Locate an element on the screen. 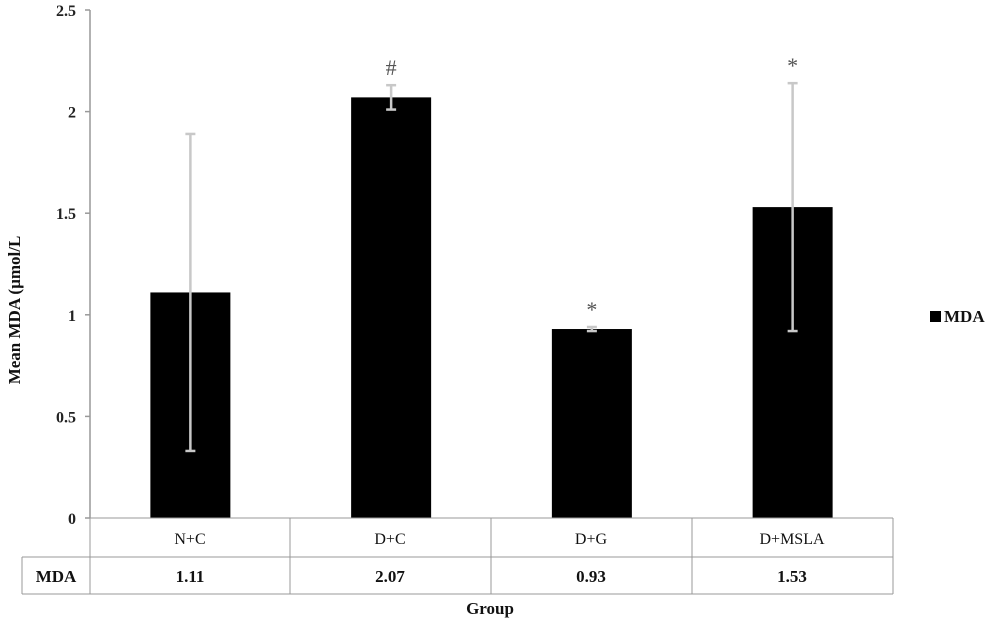 Image resolution: width=1000 pixels, height=621 pixels. legend-swatch is located at coordinates (935, 316).